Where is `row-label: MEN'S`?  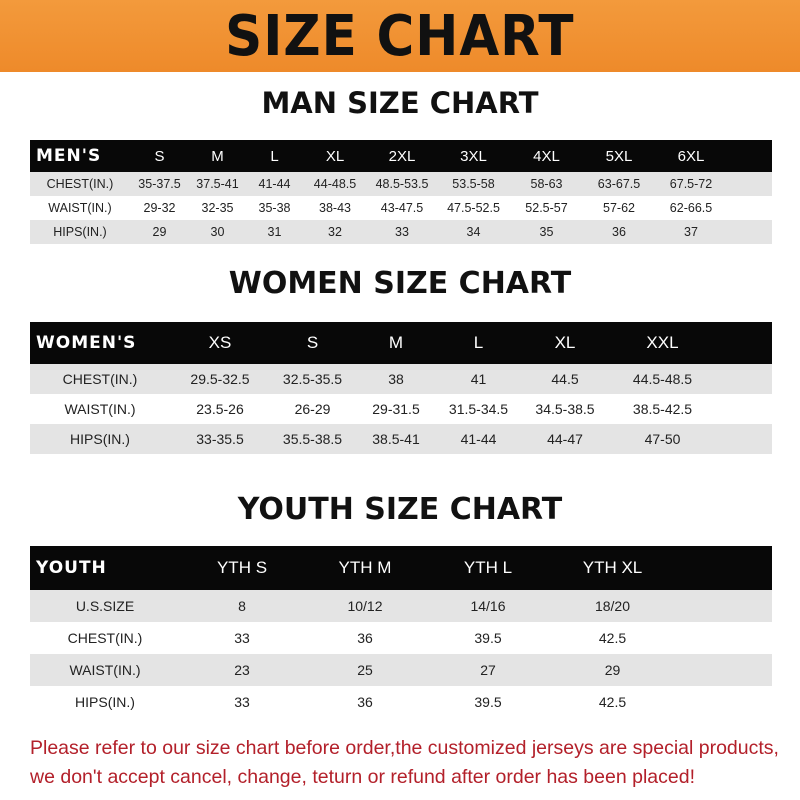 row-label: MEN'S is located at coordinates (69, 156).